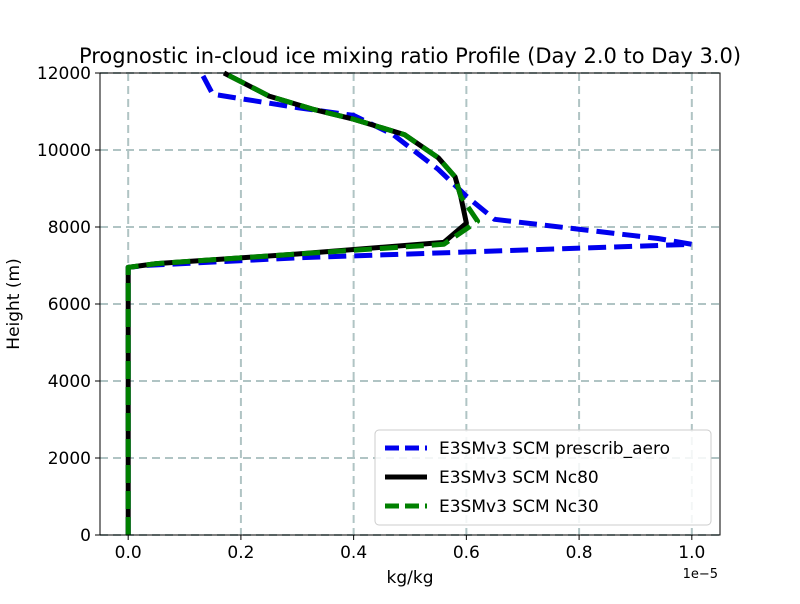 The image size is (800, 604). I want to click on x-tick-label: 1.0, so click(691, 553).